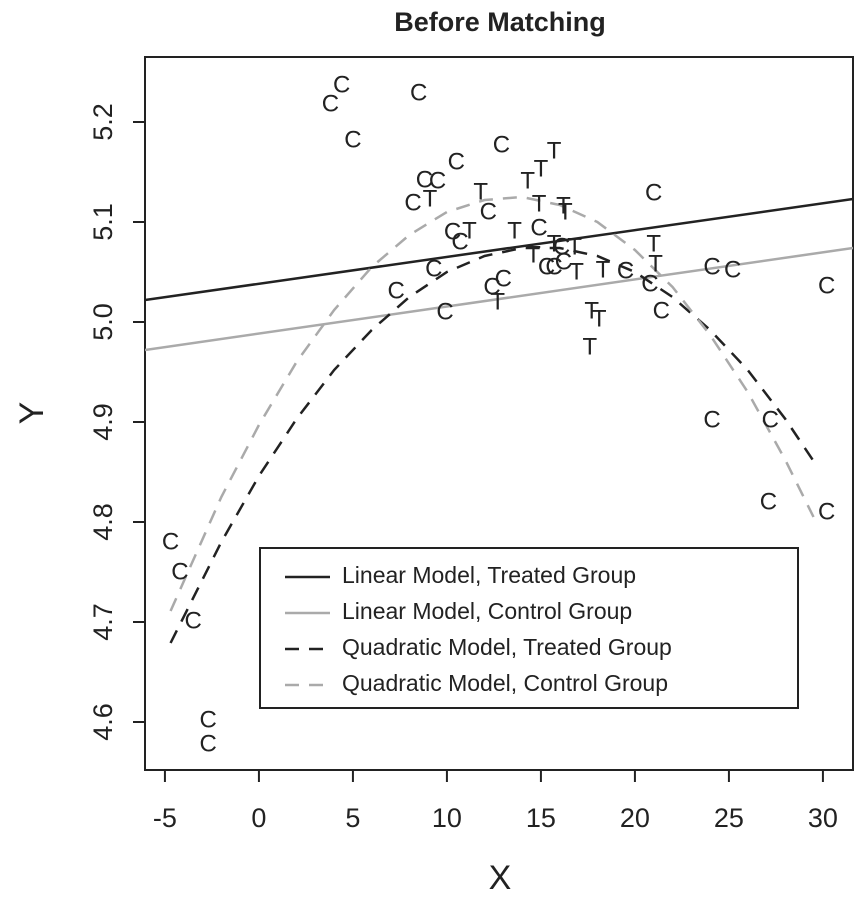  Describe the element at coordinates (489, 575) in the screenshot. I see `legend-label: Linear Model, Treated Group` at that location.